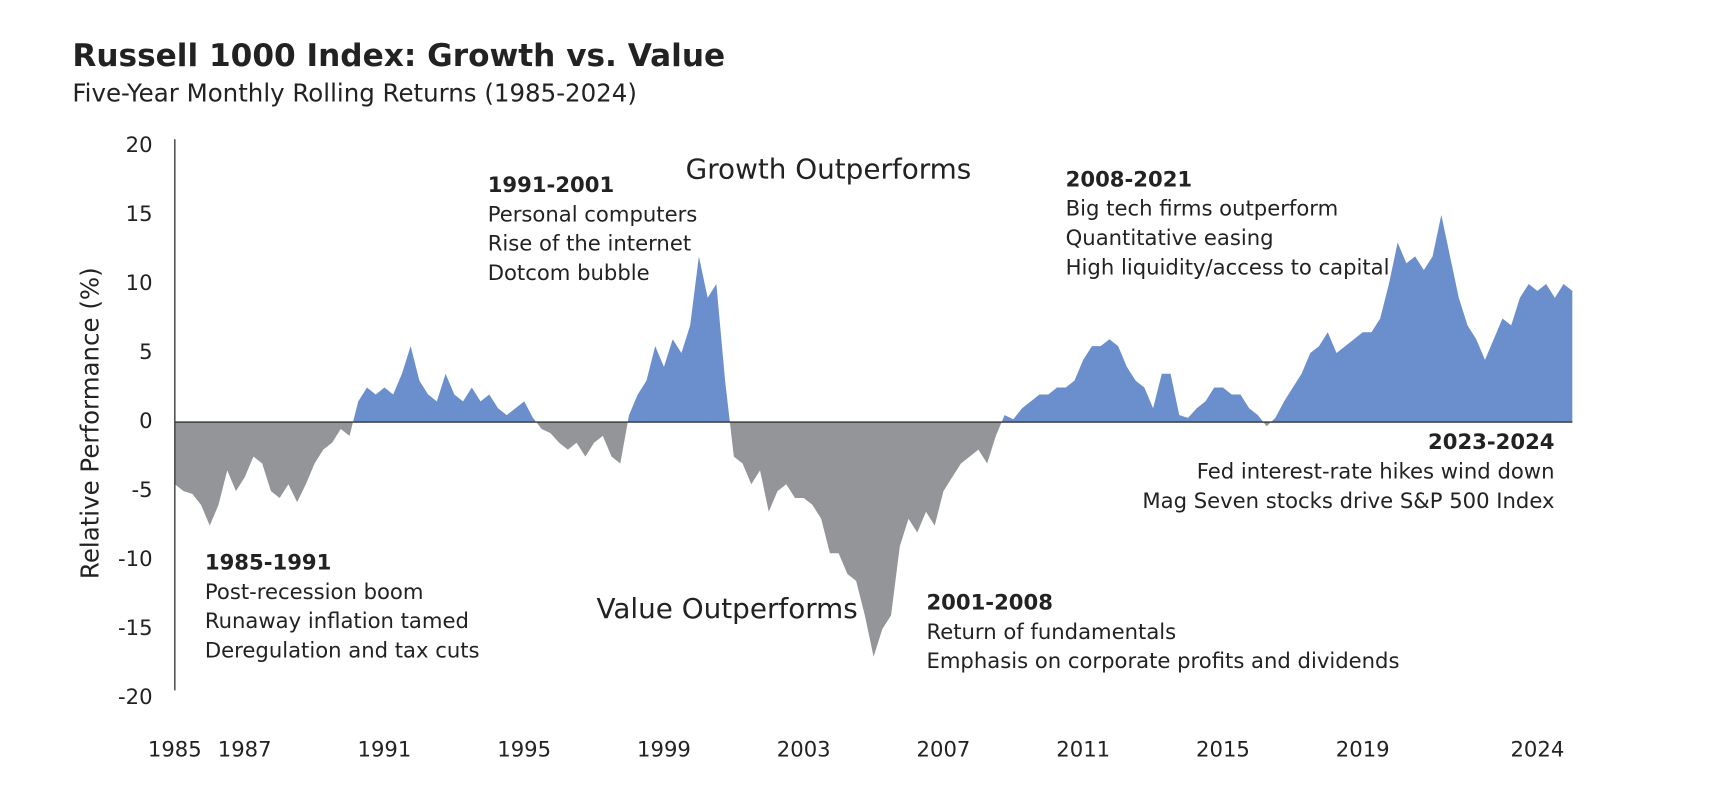 This screenshot has width=1726, height=794. Describe the element at coordinates (135, 627) in the screenshot. I see `y-tick-label: -15` at that location.